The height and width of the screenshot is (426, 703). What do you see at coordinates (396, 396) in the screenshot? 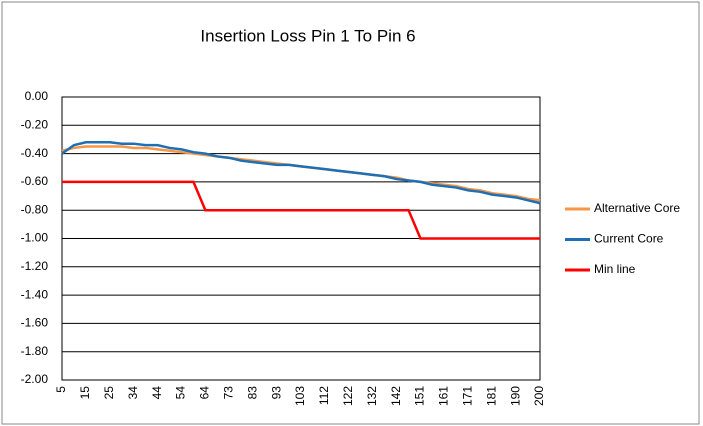
I see `x-tick-label: 142` at bounding box center [396, 396].